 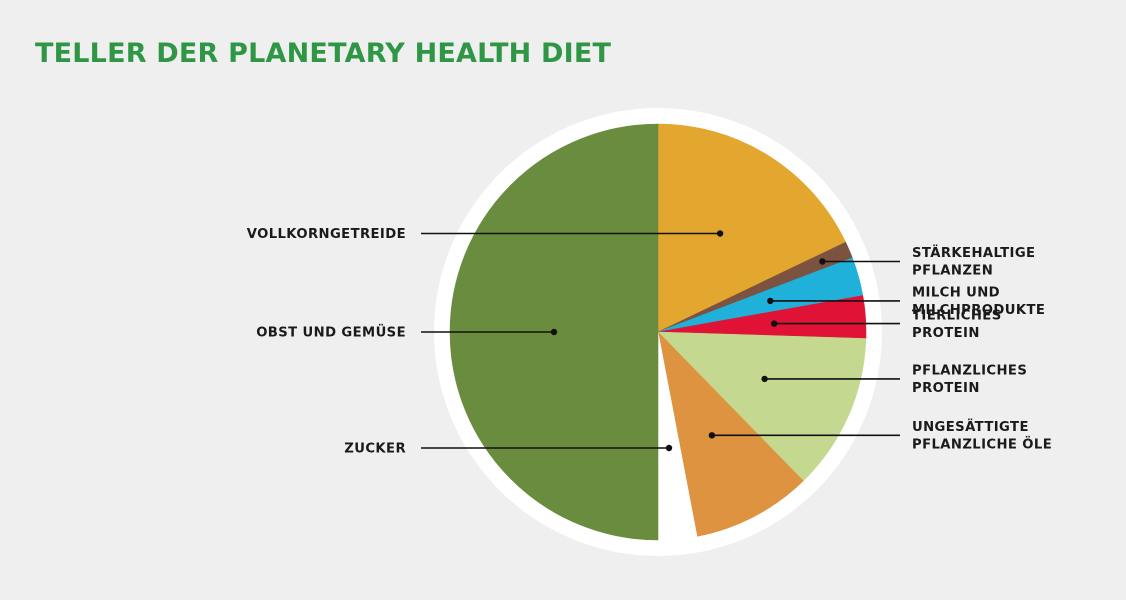 I want to click on slice-pflanzliches-protein, so click(x=762, y=406).